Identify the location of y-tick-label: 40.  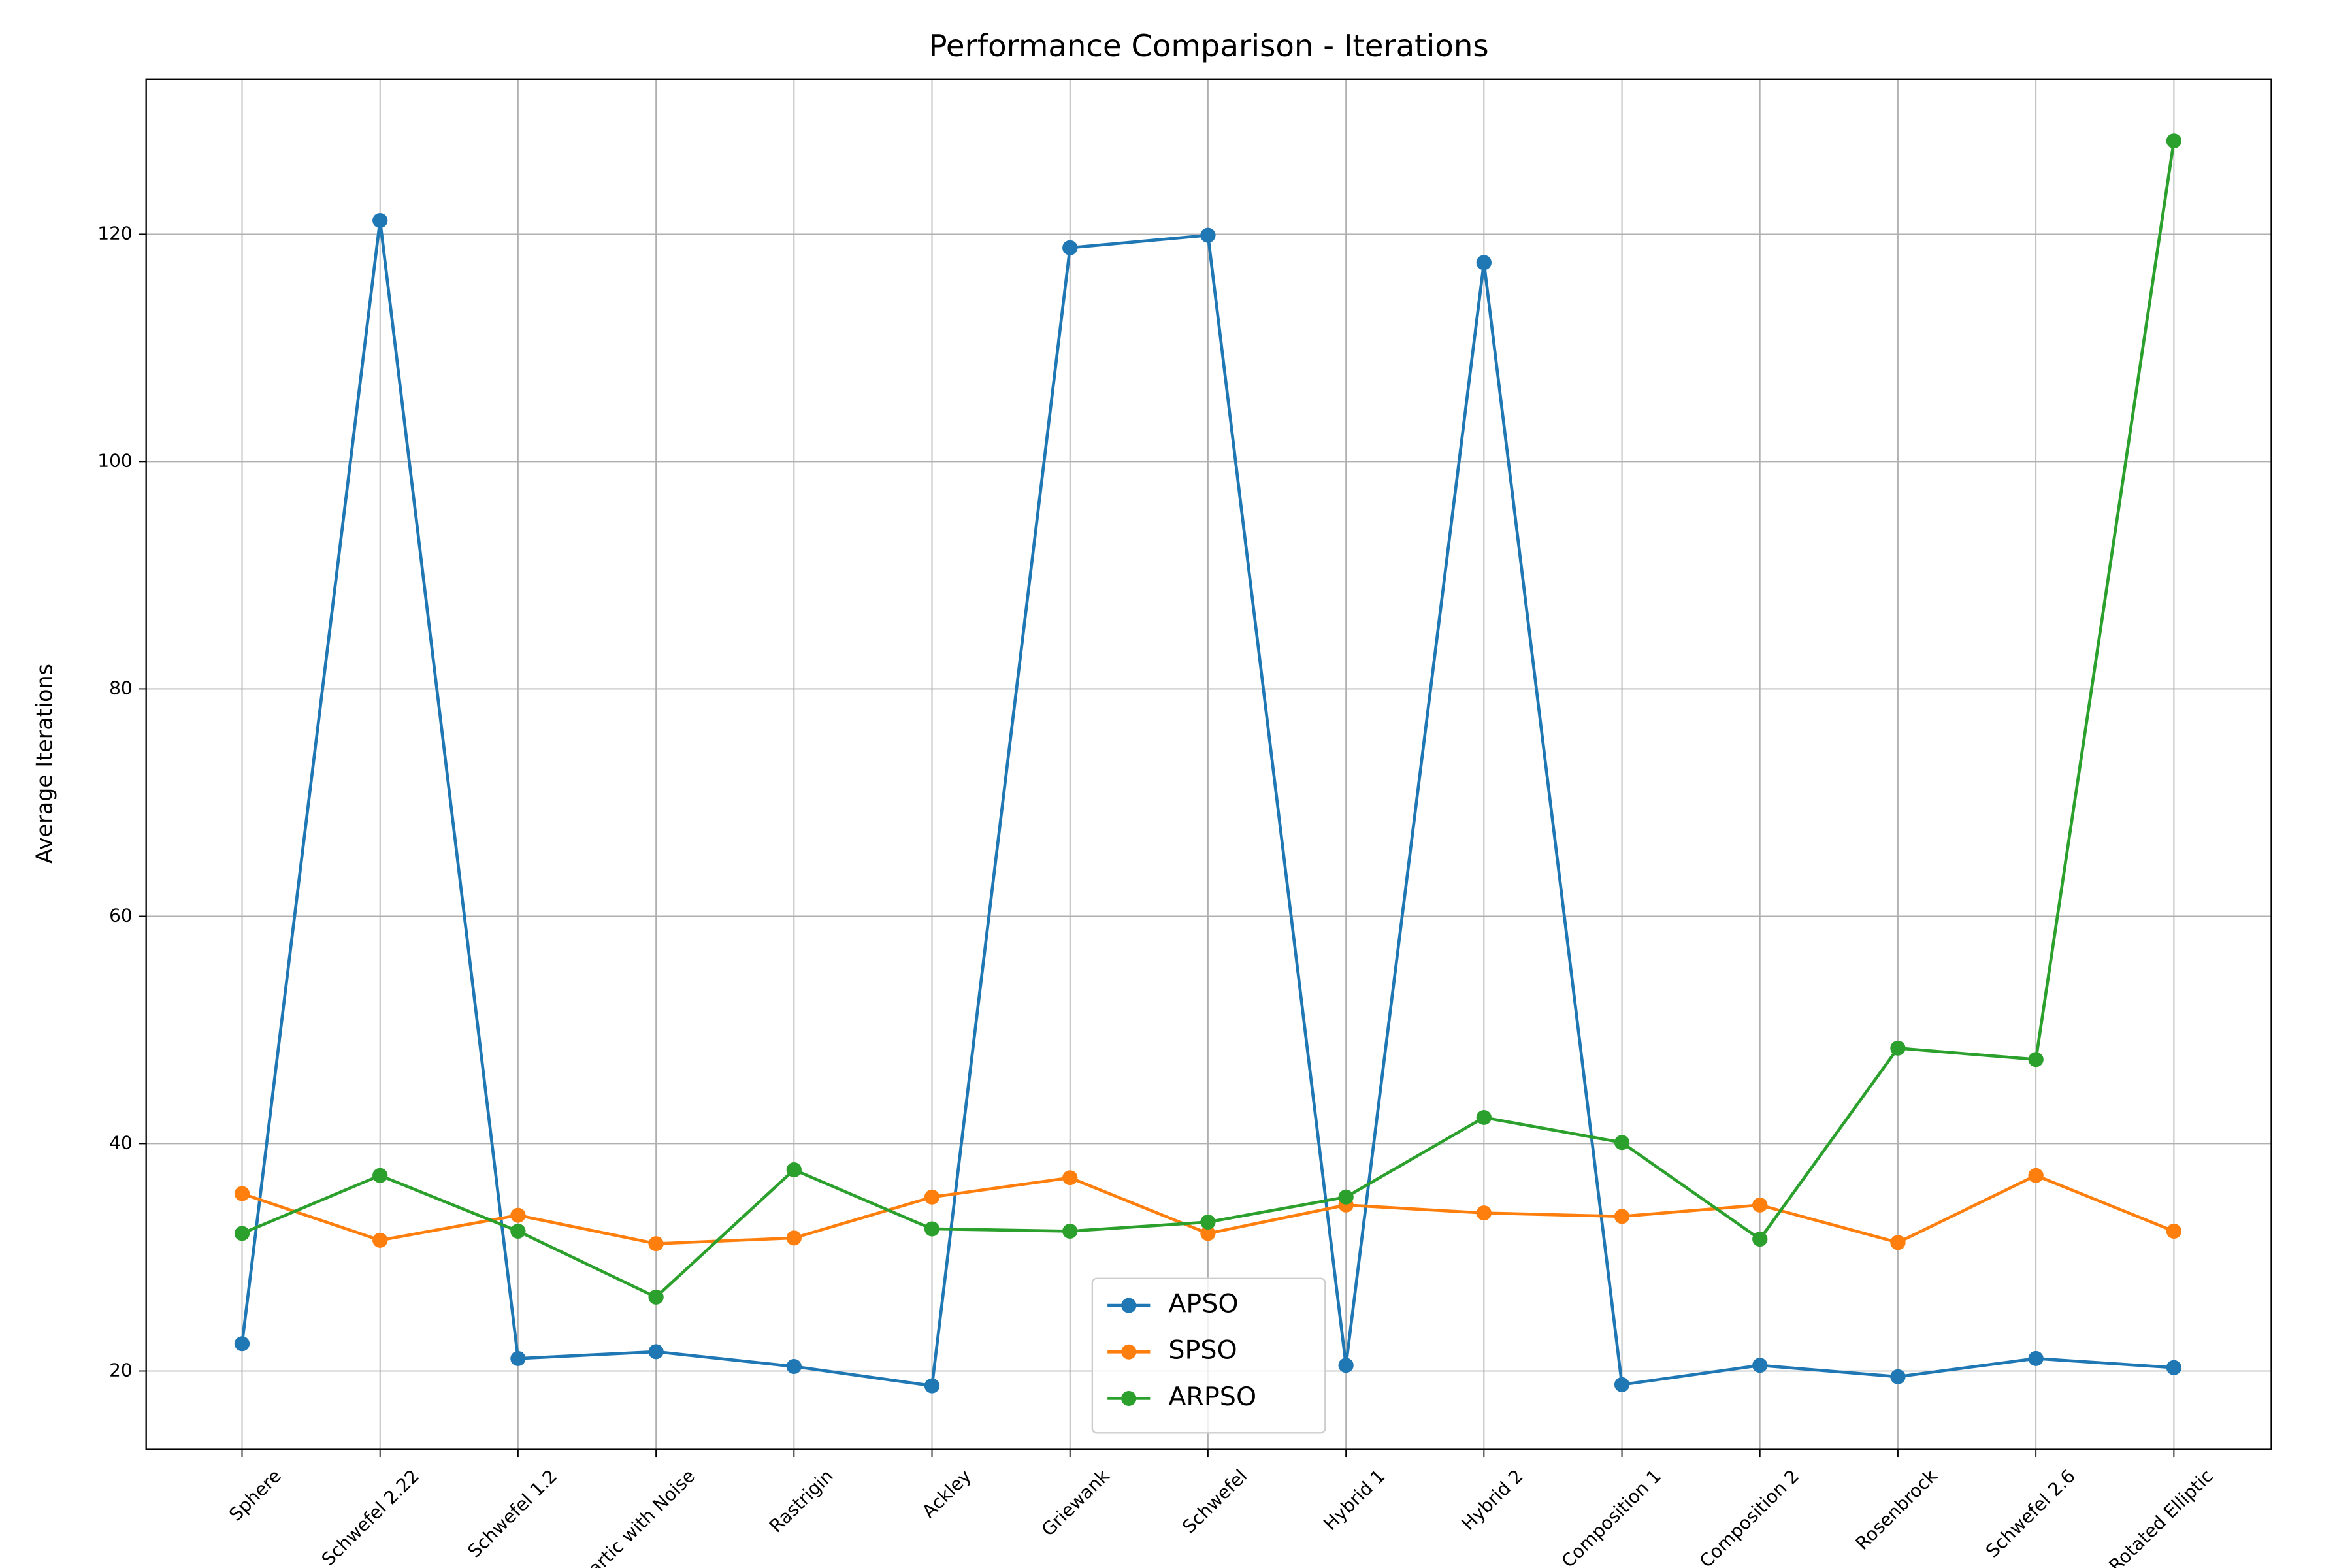
(121, 1143).